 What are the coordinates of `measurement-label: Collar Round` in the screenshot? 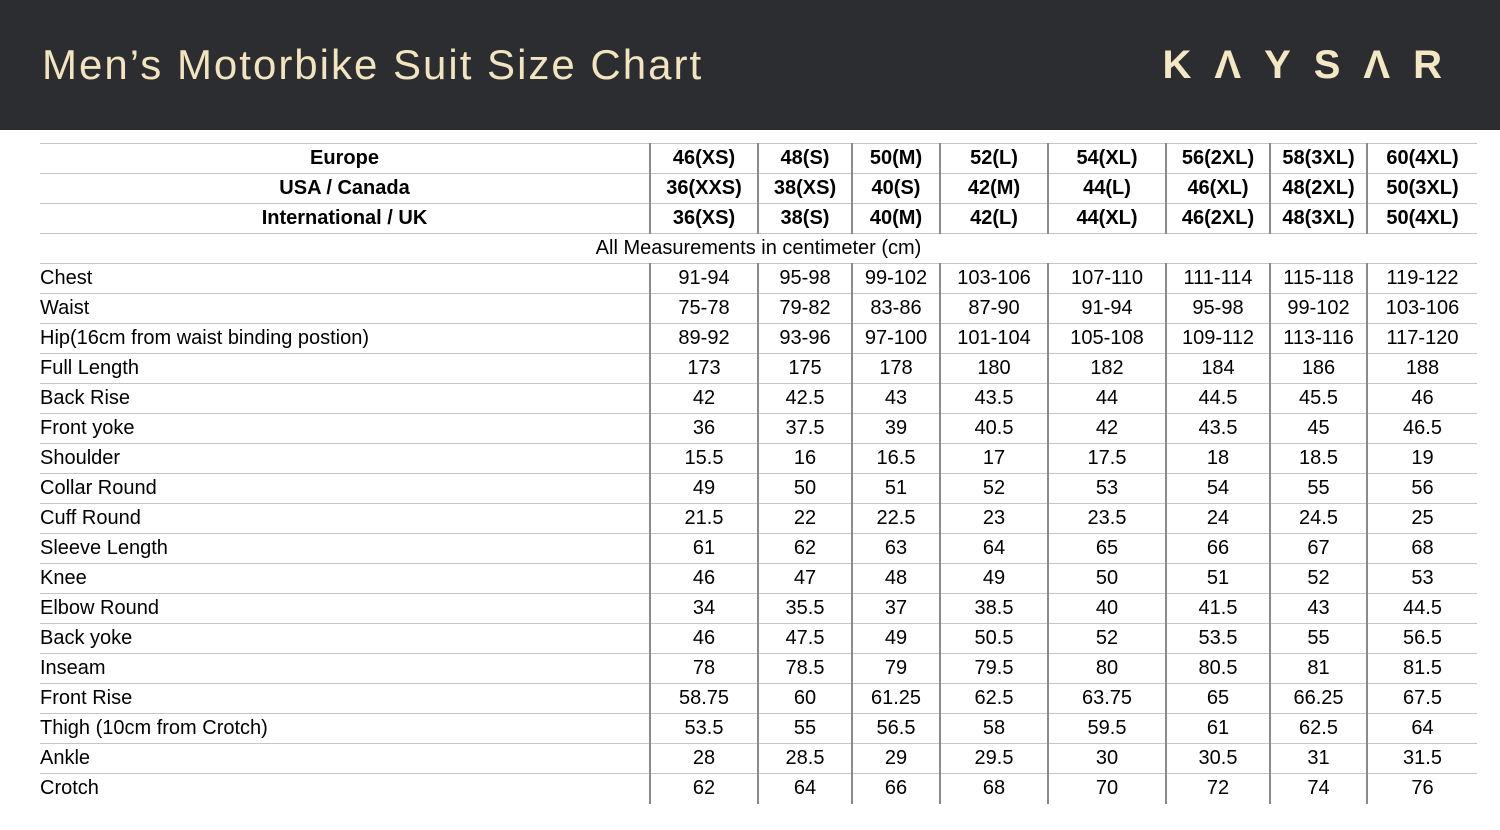 It's located at (98, 488).